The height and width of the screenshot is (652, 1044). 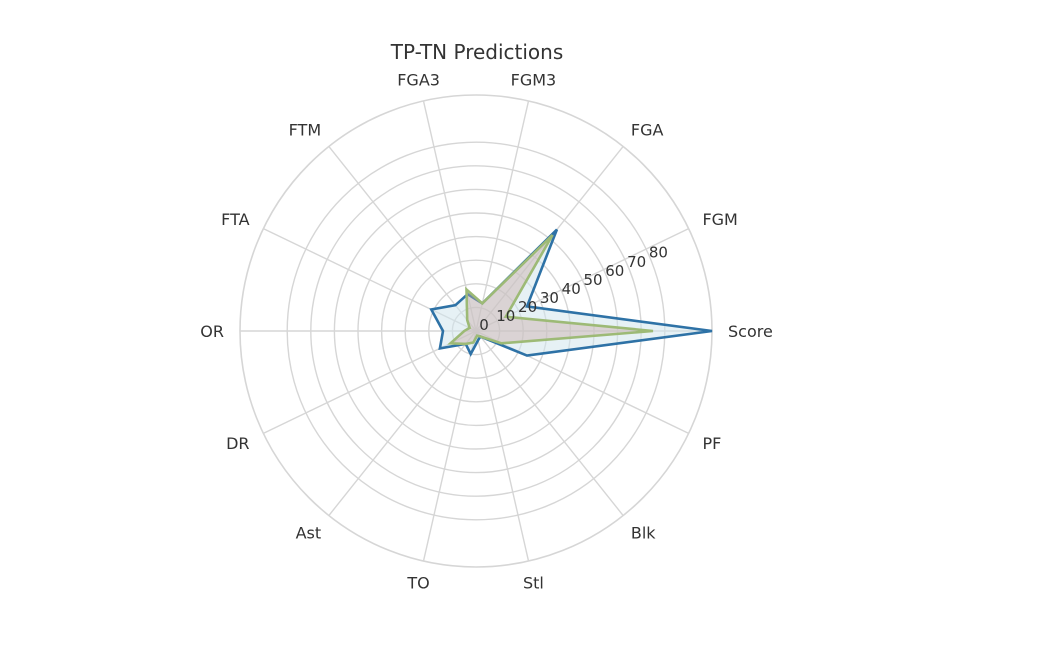 What do you see at coordinates (212, 331) in the screenshot?
I see `category-label-or: OR` at bounding box center [212, 331].